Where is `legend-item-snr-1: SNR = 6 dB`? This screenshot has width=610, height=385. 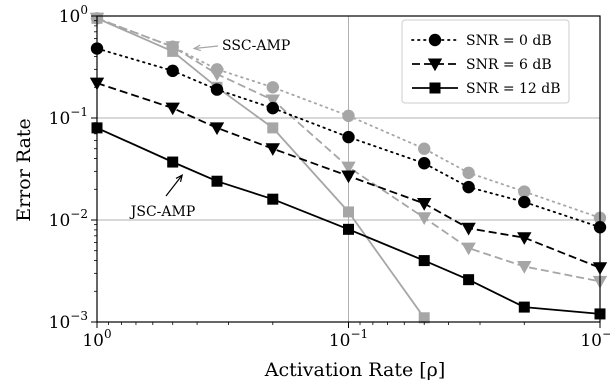 legend-item-snr-1: SNR = 6 dB is located at coordinates (482, 65).